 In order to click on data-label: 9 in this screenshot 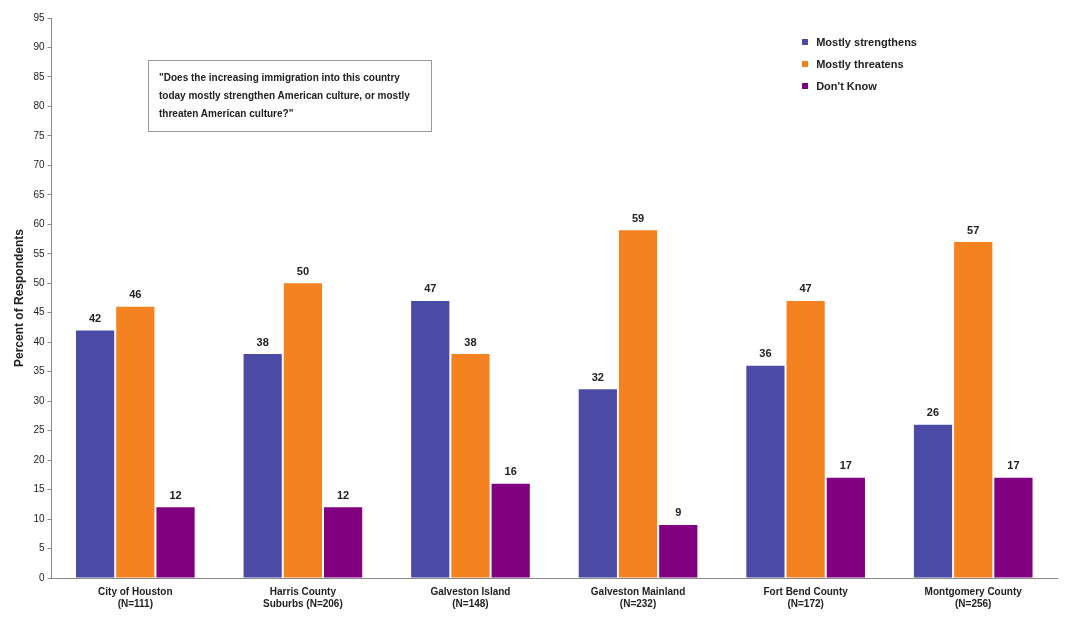, I will do `click(678, 512)`.